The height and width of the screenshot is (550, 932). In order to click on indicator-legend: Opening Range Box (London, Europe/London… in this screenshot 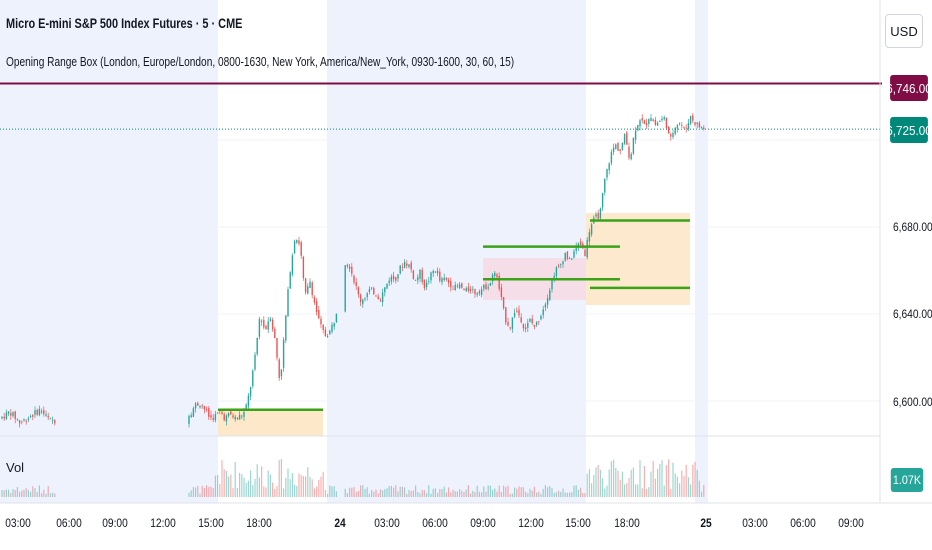, I will do `click(260, 61)`.